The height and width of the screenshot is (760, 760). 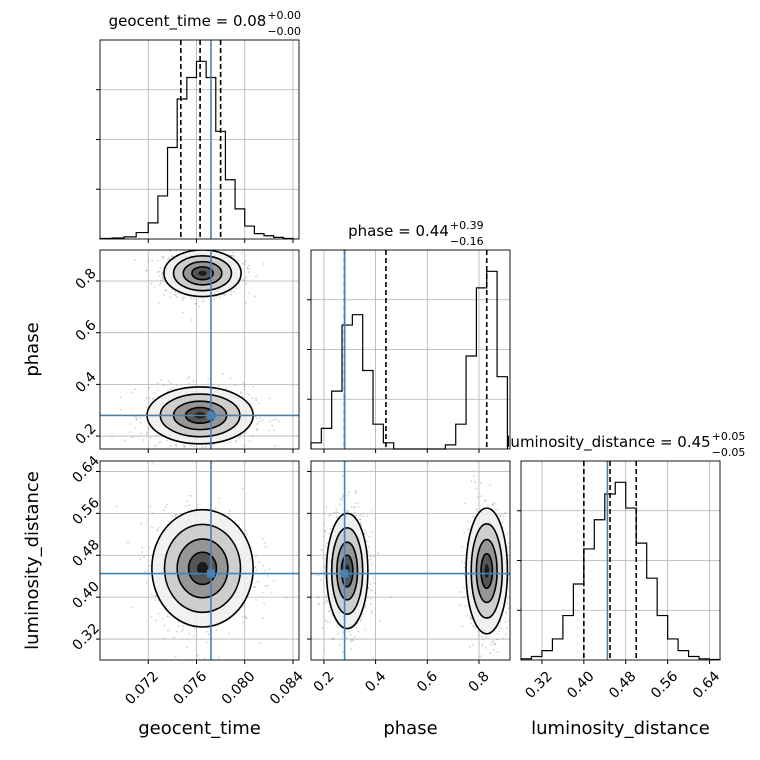 What do you see at coordinates (86, 279) in the screenshot?
I see `y-tick-label: 0.8` at bounding box center [86, 279].